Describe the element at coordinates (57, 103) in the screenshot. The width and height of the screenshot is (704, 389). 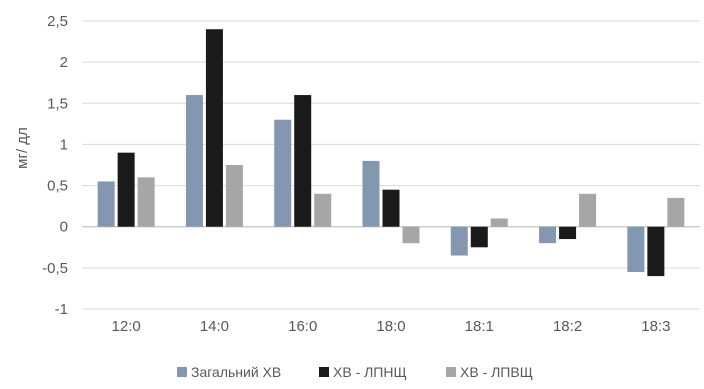
I see `y-tick-label: 1,5` at that location.